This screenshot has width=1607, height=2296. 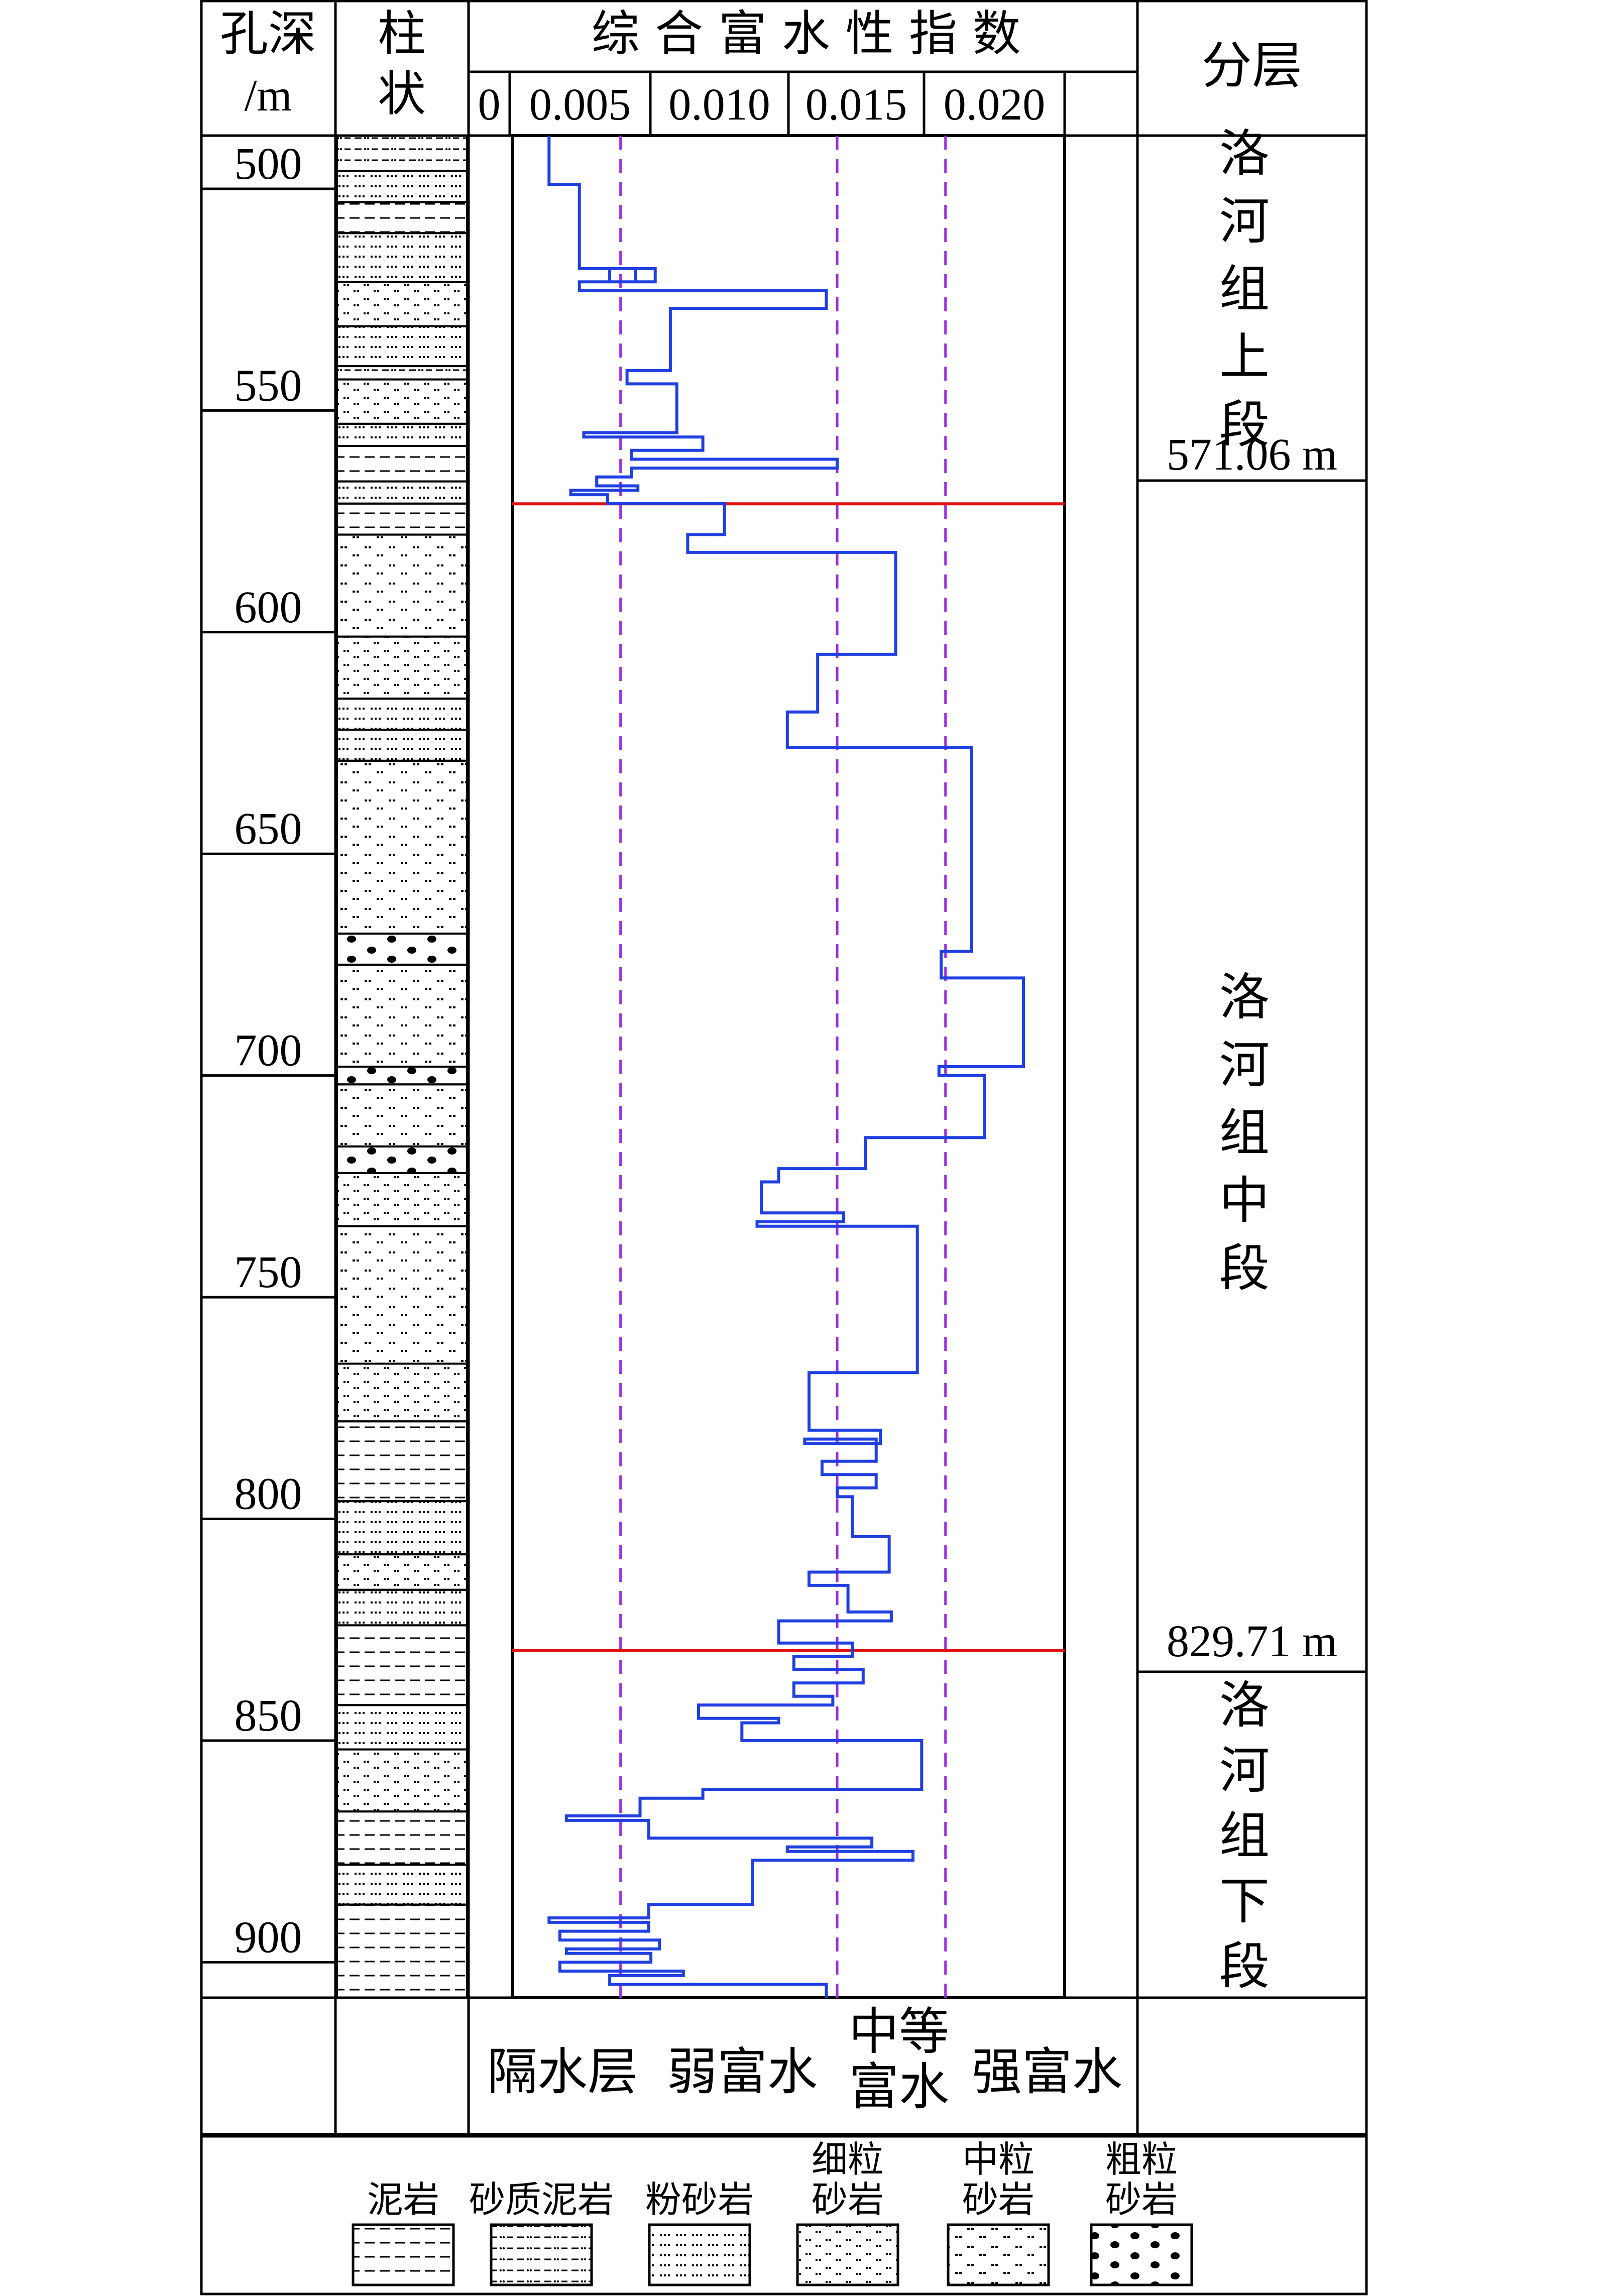 I want to click on index-tick-label: 0.020, so click(x=995, y=105).